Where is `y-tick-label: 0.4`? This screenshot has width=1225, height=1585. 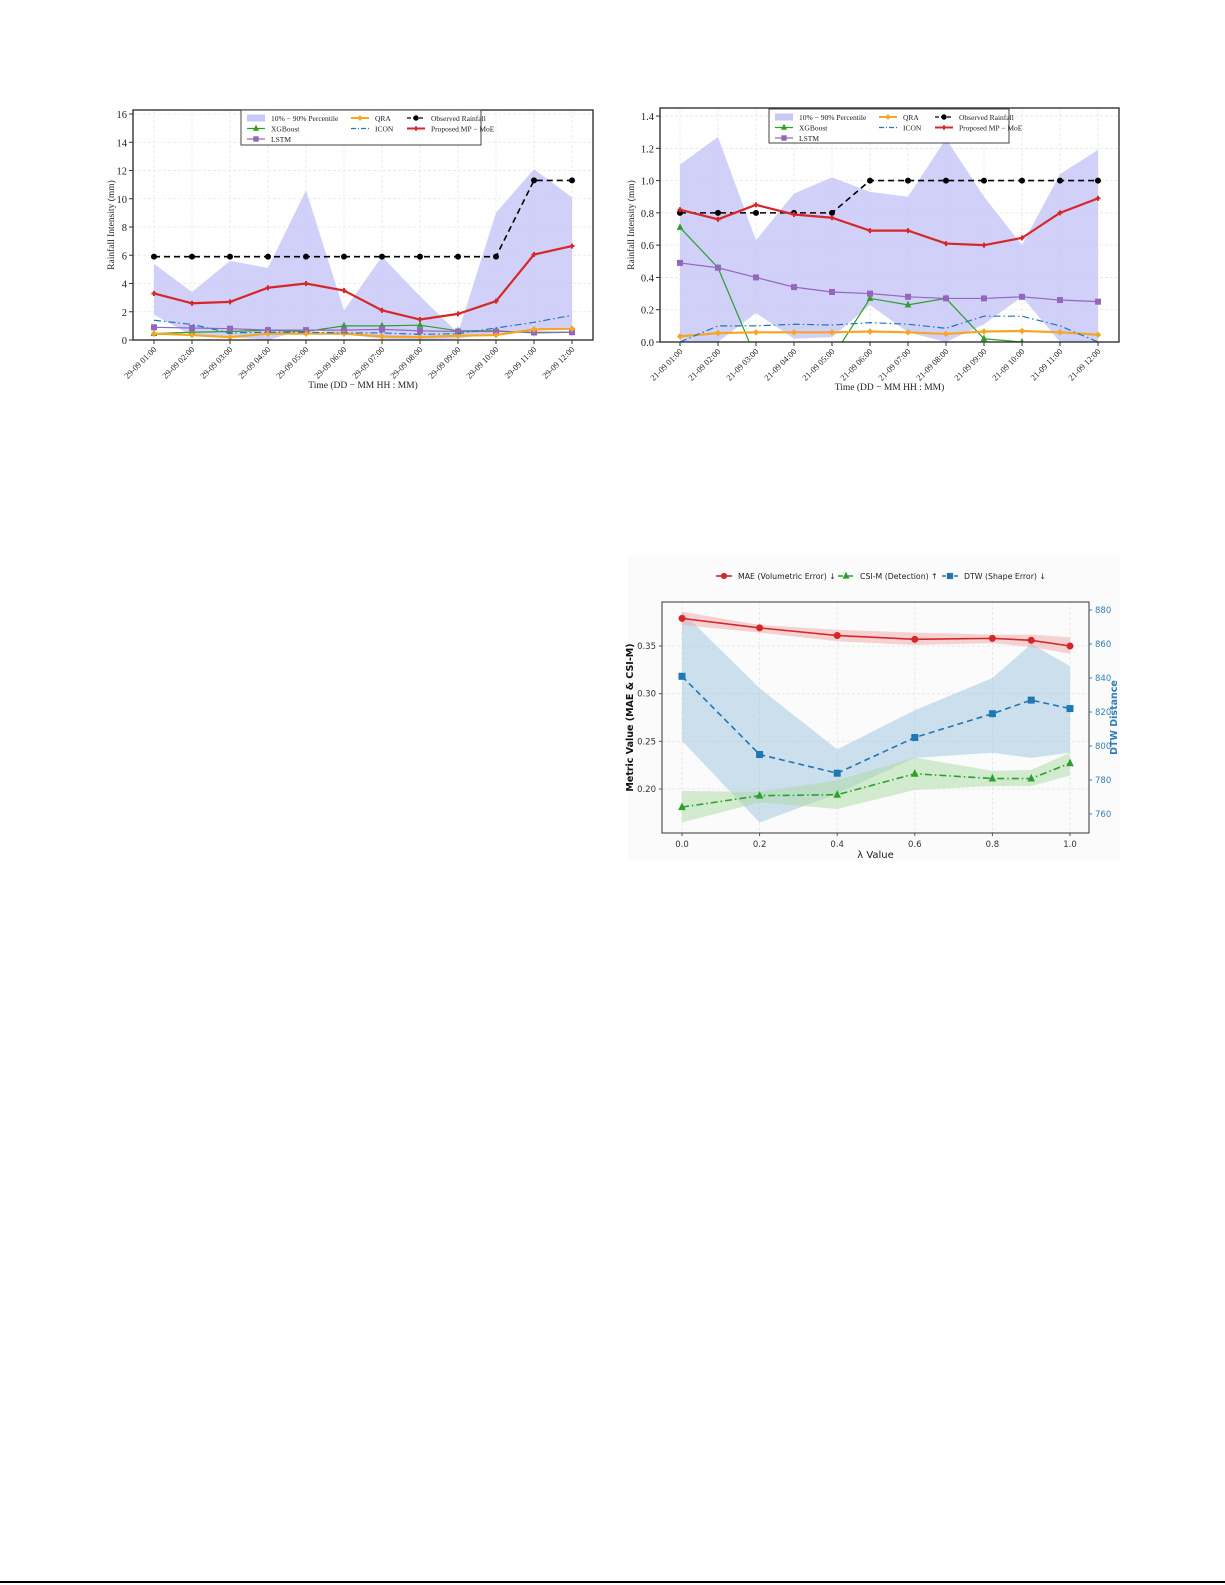
y-tick-label: 0.4 is located at coordinates (648, 278).